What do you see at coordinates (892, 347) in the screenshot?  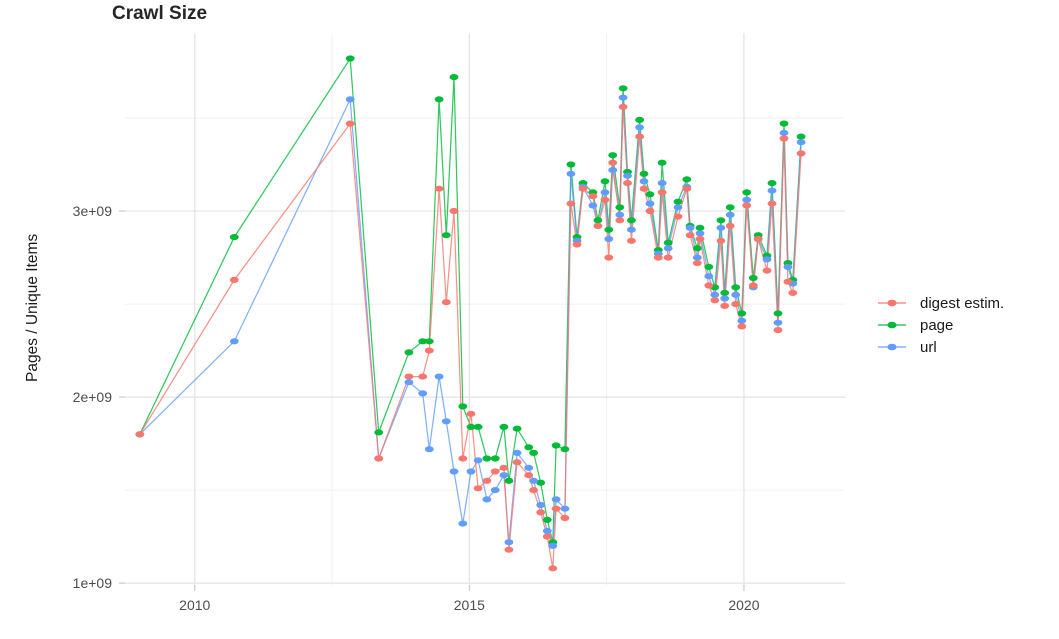 I see `legend-dot-url` at bounding box center [892, 347].